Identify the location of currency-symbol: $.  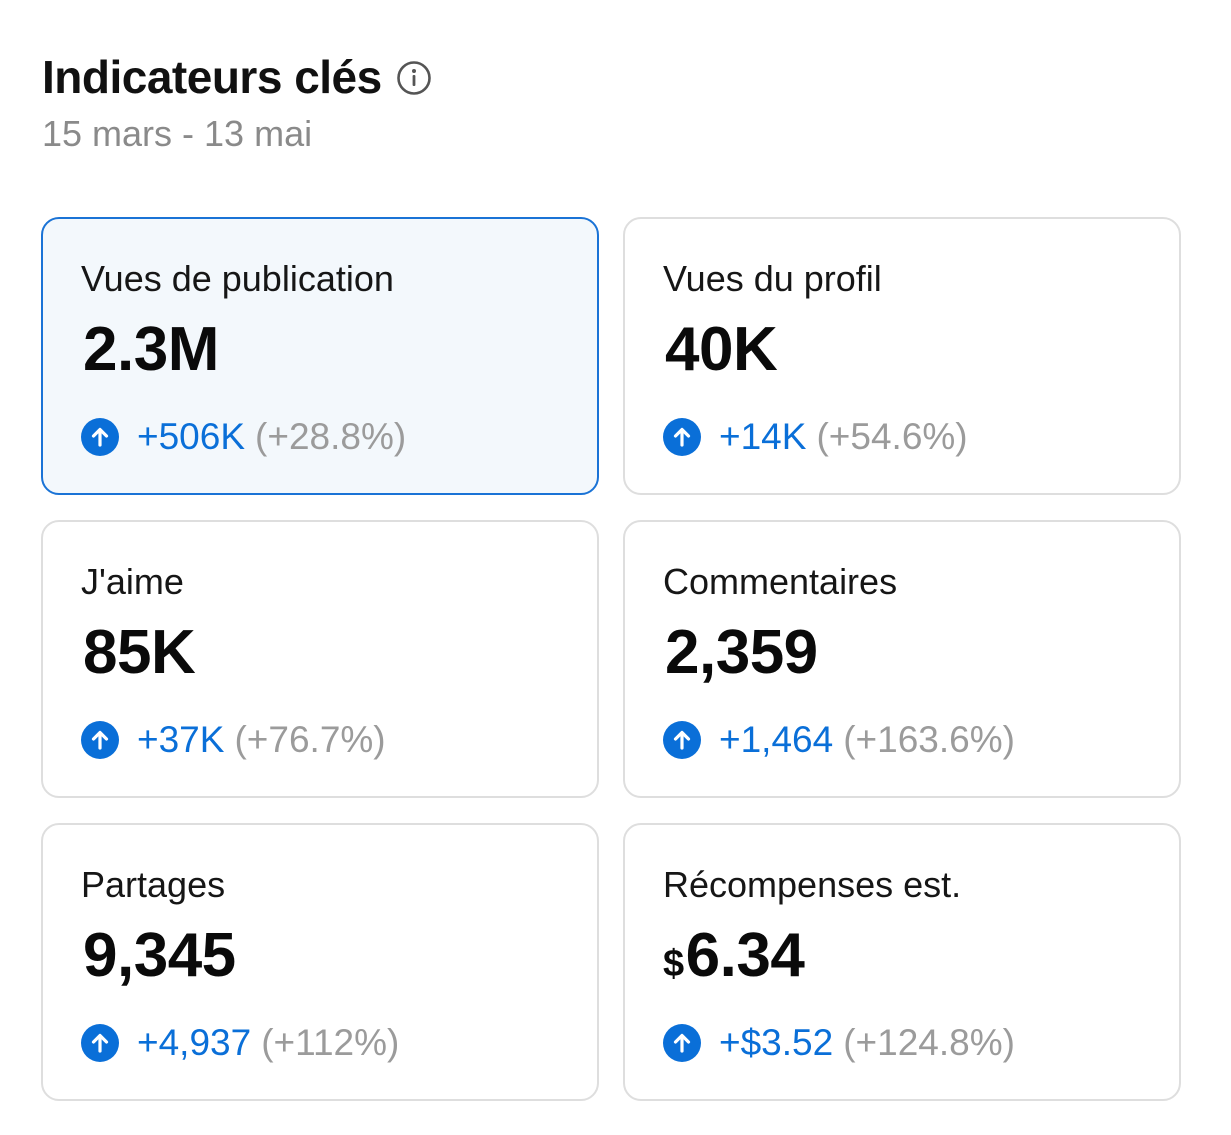
(673, 964).